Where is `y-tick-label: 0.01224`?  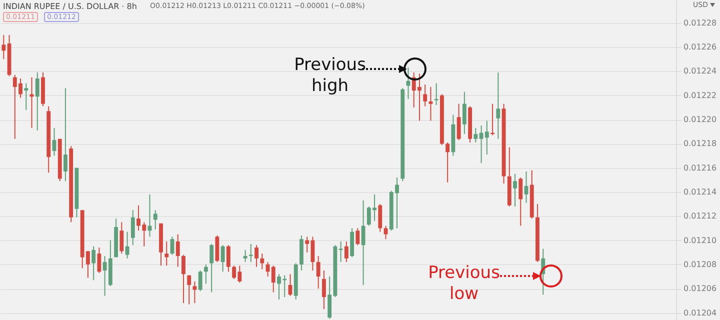
y-tick-label: 0.01224 is located at coordinates (700, 71).